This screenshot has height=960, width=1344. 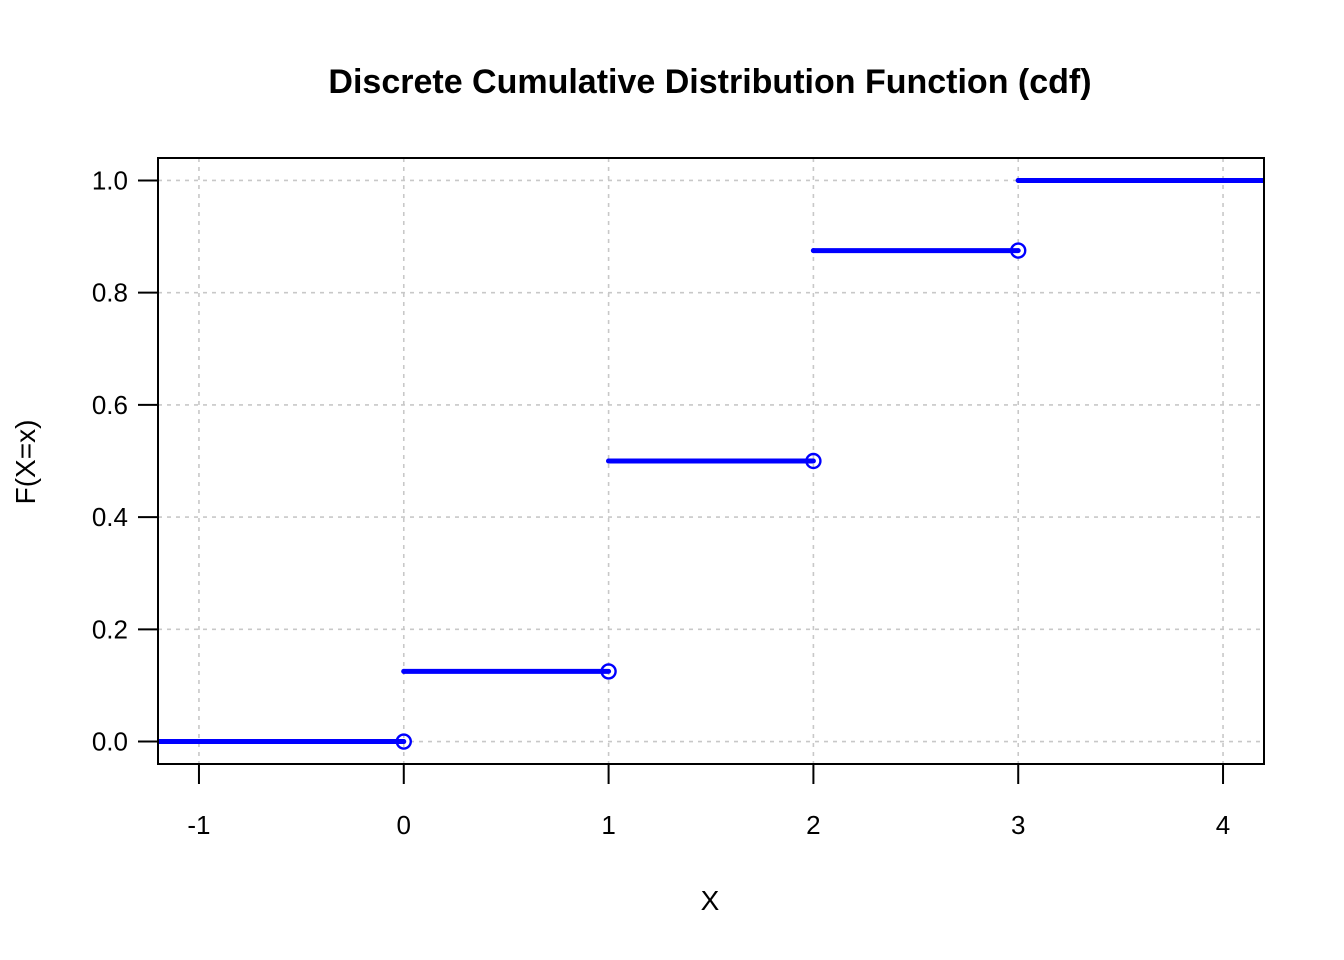 I want to click on y-tick-label: 1.0, so click(x=110, y=180).